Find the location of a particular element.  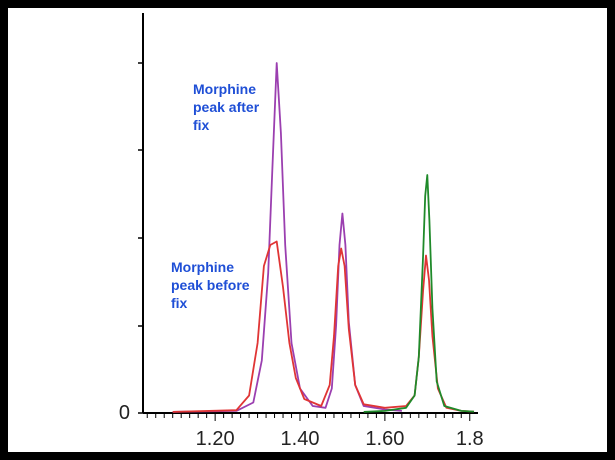

y-tick-label: 0 is located at coordinates (124, 413).